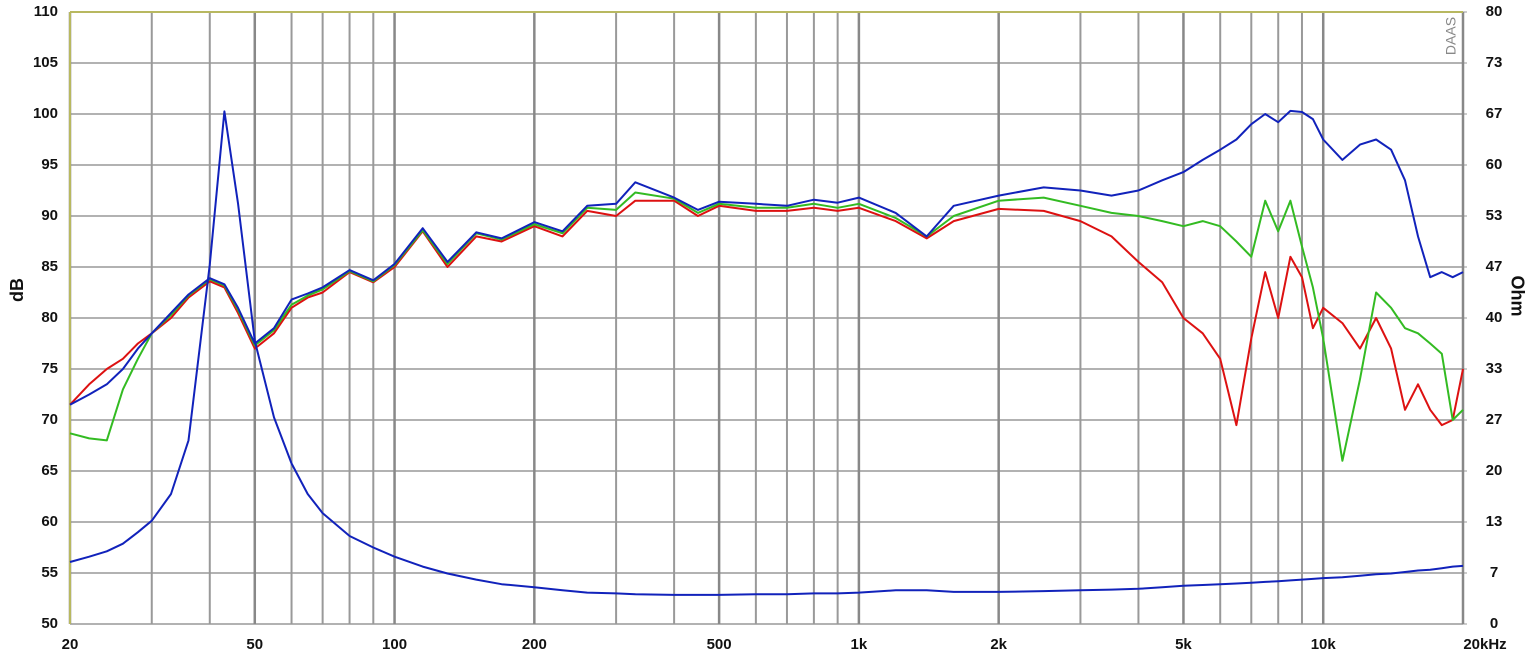 This screenshot has width=1532, height=657. What do you see at coordinates (534, 644) in the screenshot?
I see `x-tick-label: 200` at bounding box center [534, 644].